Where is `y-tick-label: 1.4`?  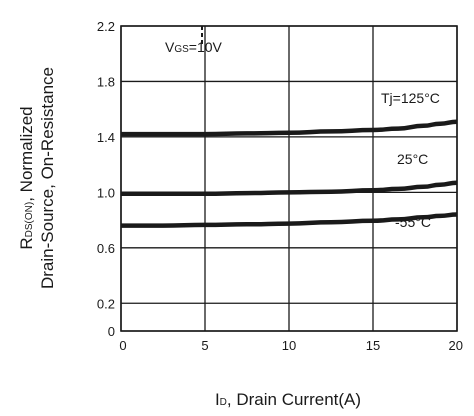 y-tick-label: 1.4 is located at coordinates (106, 137).